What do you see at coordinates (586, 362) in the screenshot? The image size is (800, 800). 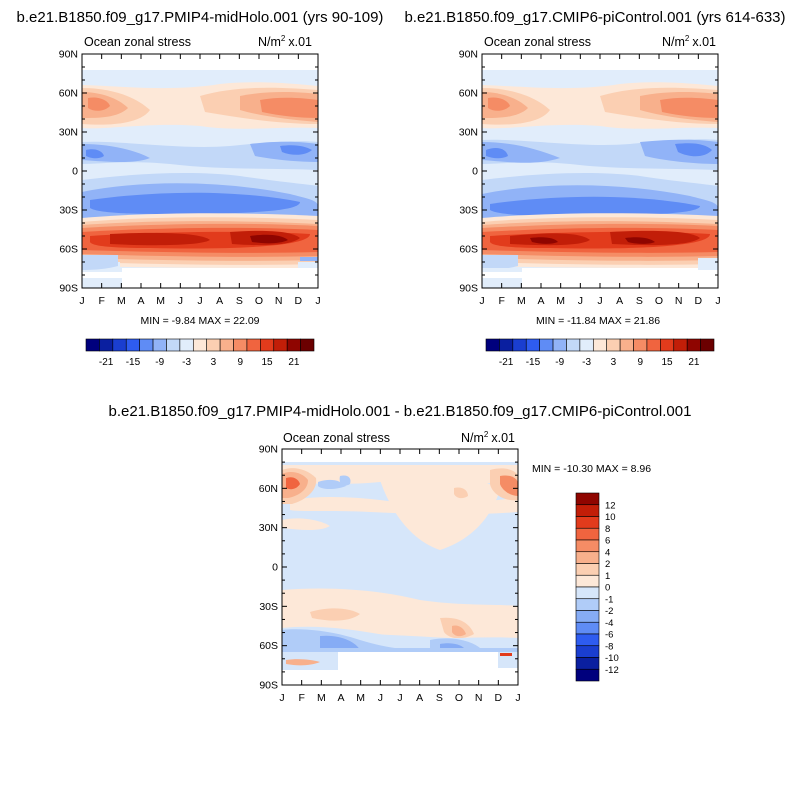 I see `colorbar-label: -3` at bounding box center [586, 362].